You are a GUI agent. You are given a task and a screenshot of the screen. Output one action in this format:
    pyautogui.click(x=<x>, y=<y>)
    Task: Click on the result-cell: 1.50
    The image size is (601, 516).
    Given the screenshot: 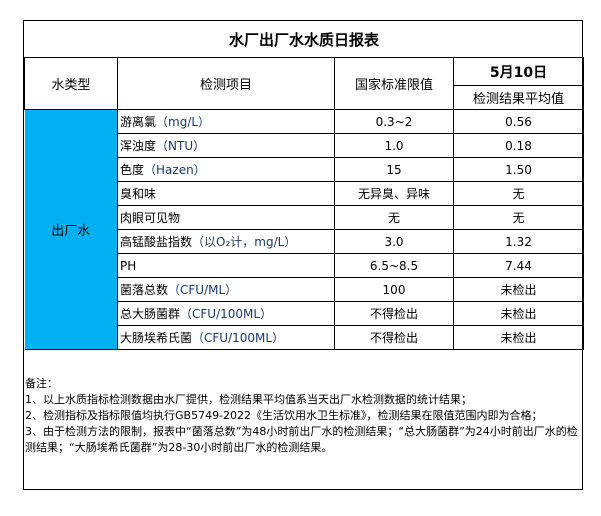 What is the action you would take?
    pyautogui.click(x=518, y=169)
    